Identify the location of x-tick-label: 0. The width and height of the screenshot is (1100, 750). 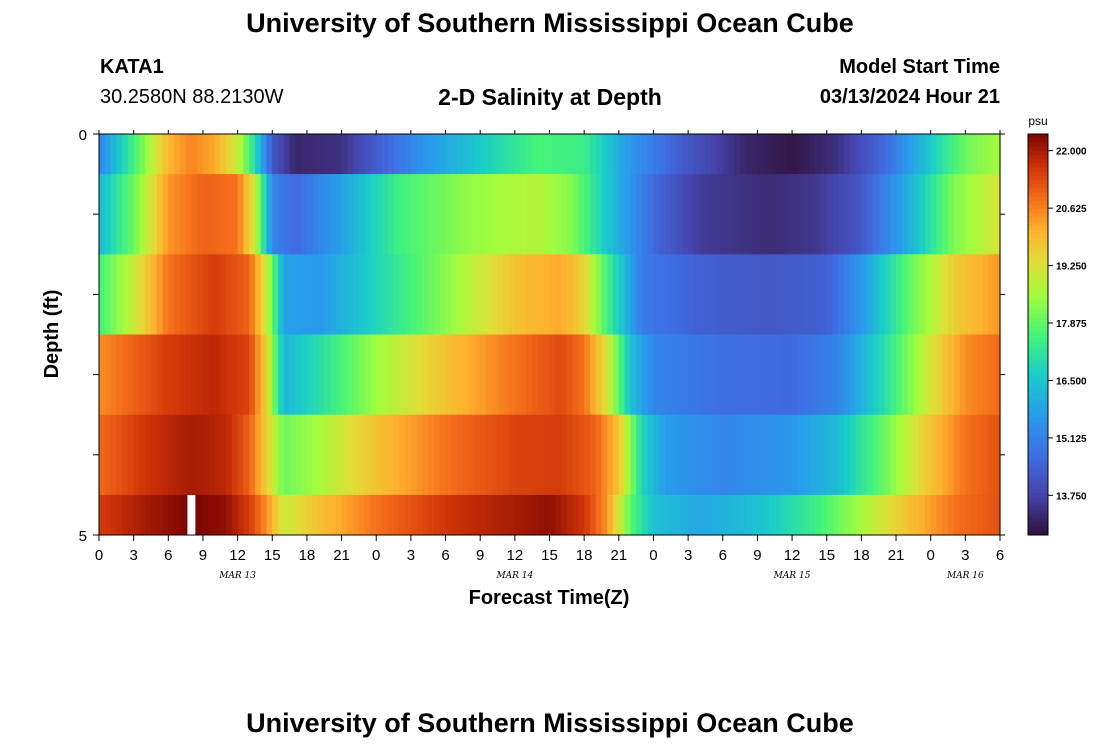
(931, 555).